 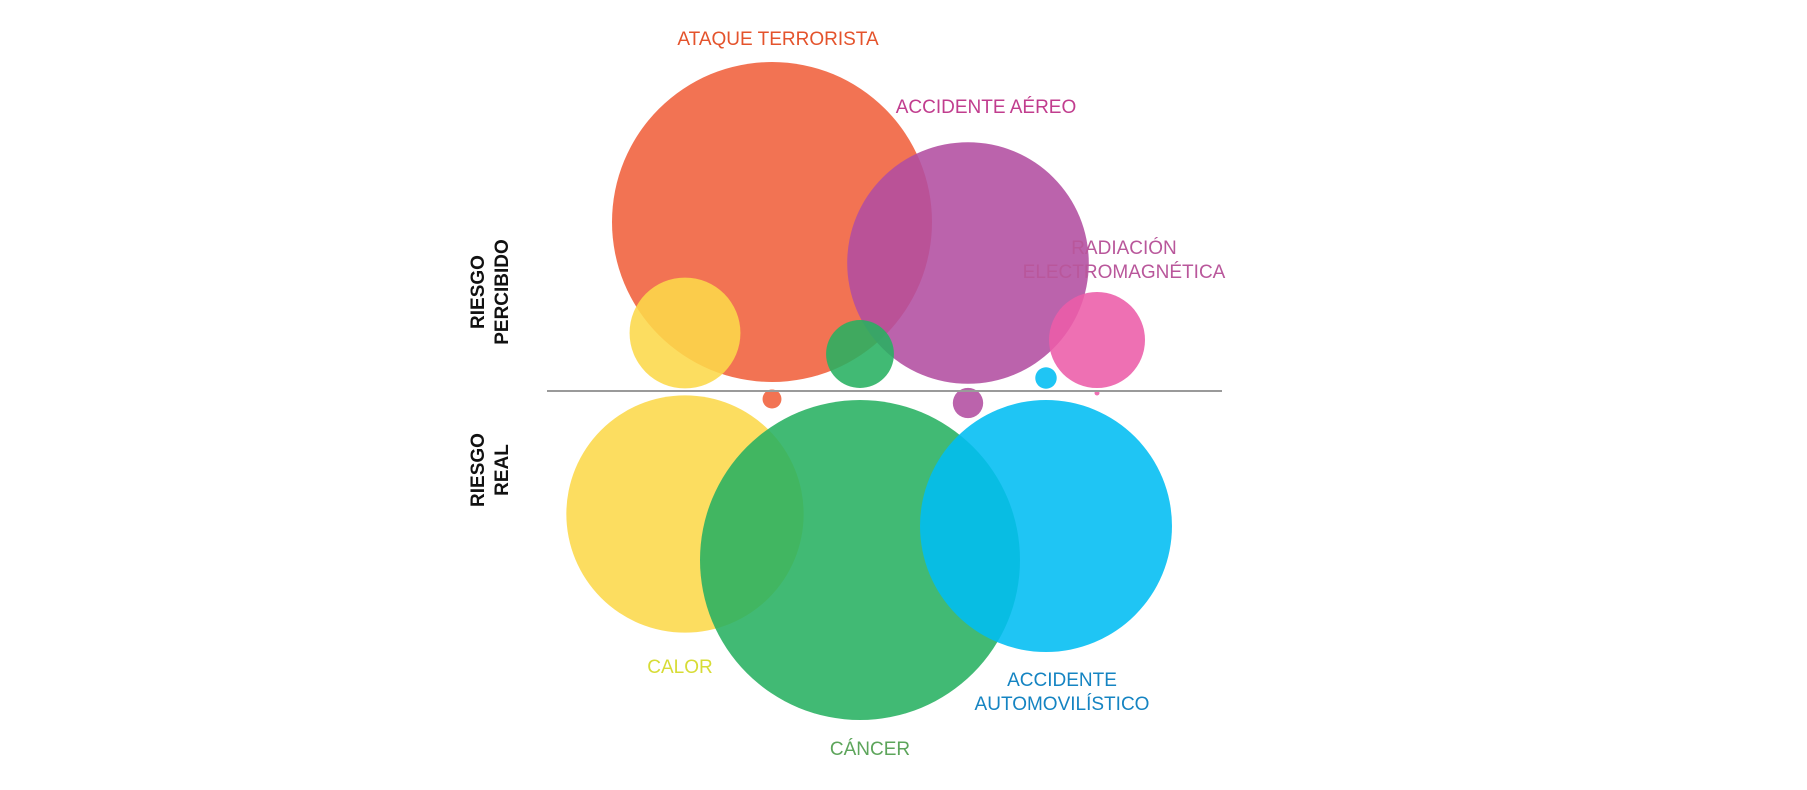 What do you see at coordinates (1062, 692) in the screenshot?
I see `accidente-automovilistico-label: ACCIDENTE AUTOMOVILÍSTICO` at bounding box center [1062, 692].